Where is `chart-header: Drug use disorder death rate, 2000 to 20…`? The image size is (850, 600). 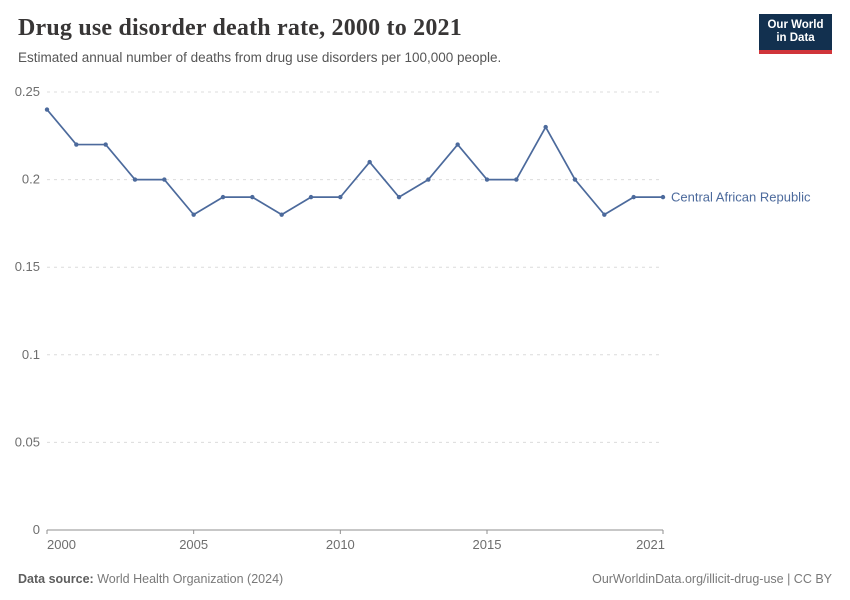
chart-header: Drug use disorder death rate, 2000 to 20… is located at coordinates (425, 40).